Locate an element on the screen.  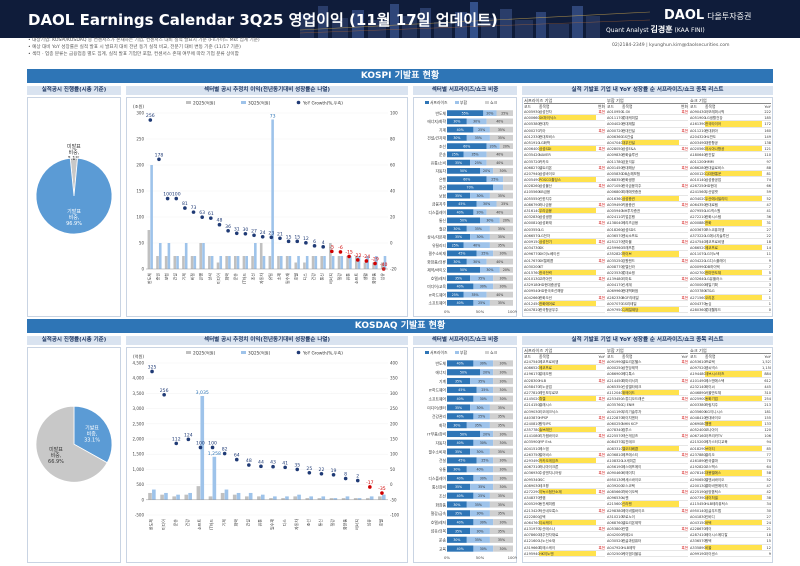
list-item: A277810 레인보우로보 is located at coordinates (564, 393).